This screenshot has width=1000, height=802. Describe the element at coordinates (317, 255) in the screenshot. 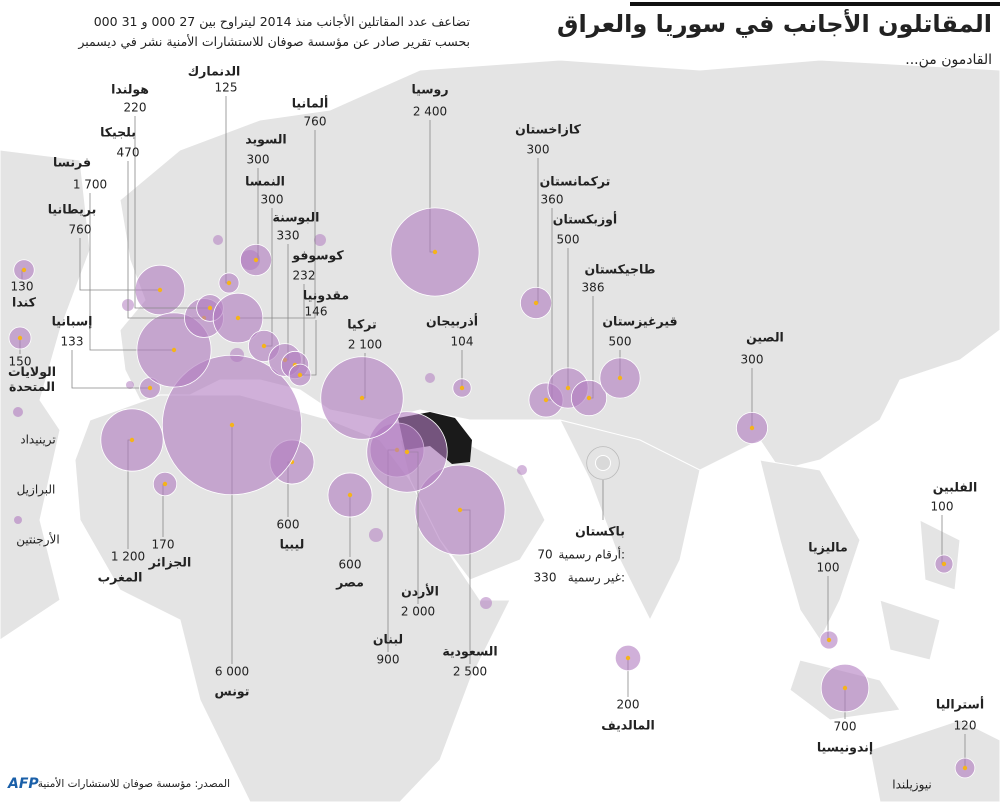

I see `country-name: كوسوفو` at that location.